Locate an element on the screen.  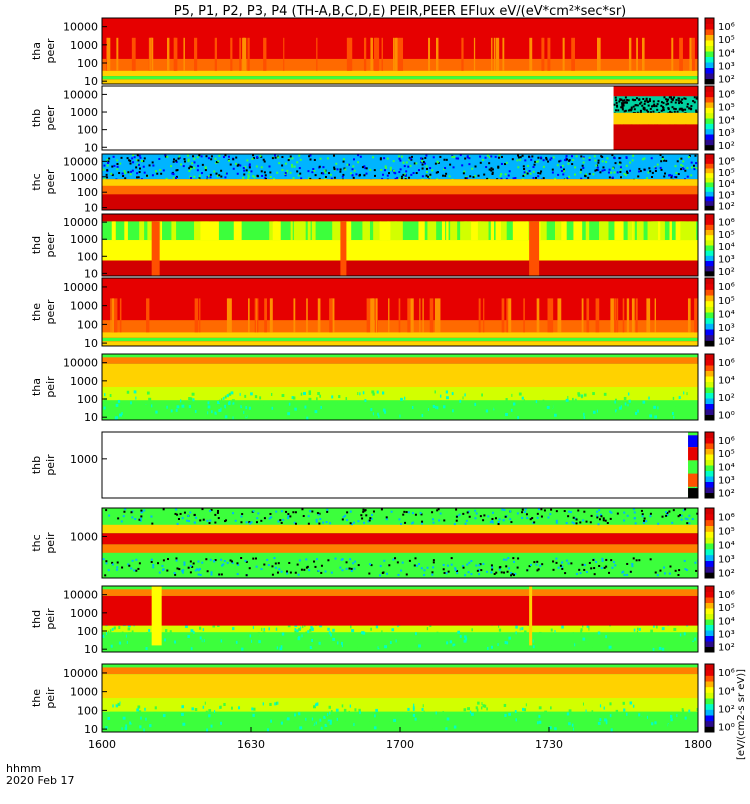
panel-thc-peir: 1000 thc peir 10⁶ 10⁵ 10⁴ 10³ 10² is located at coordinates (382, 543).